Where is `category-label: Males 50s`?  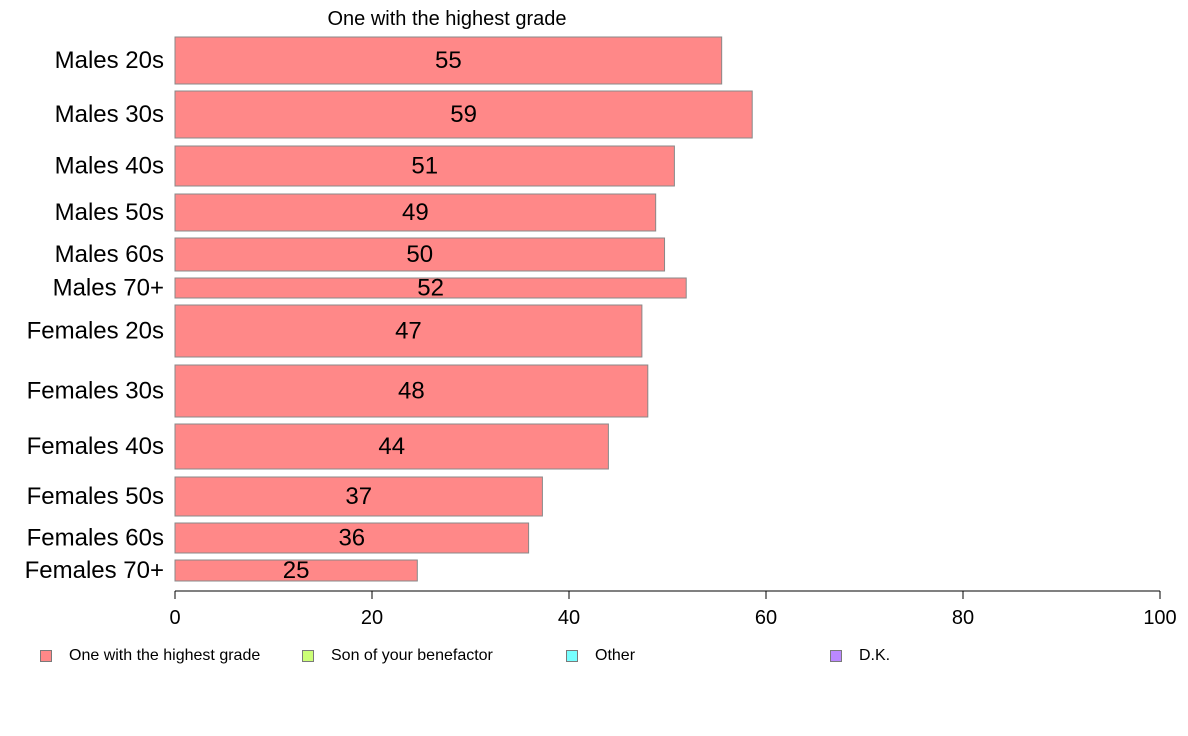
category-label: Males 50s is located at coordinates (109, 212).